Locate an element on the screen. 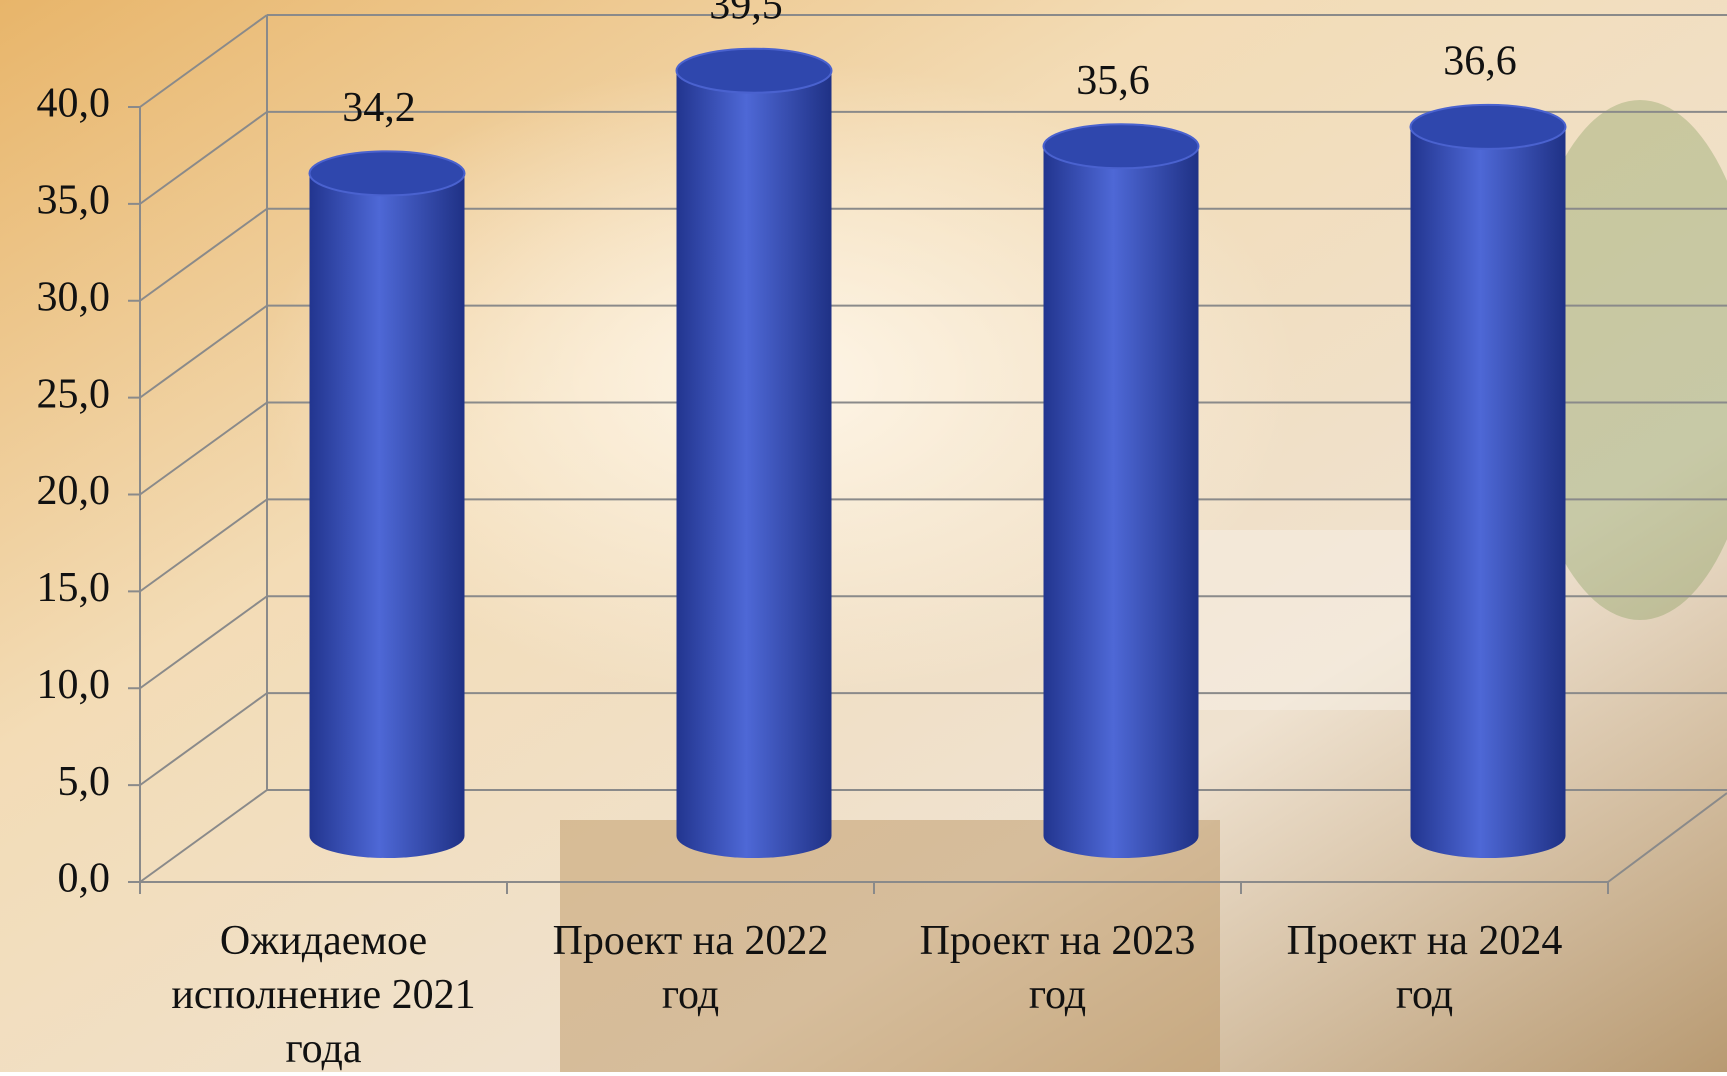 The height and width of the screenshot is (1076, 1727). y-tick-label: 0,0 is located at coordinates (84, 879).